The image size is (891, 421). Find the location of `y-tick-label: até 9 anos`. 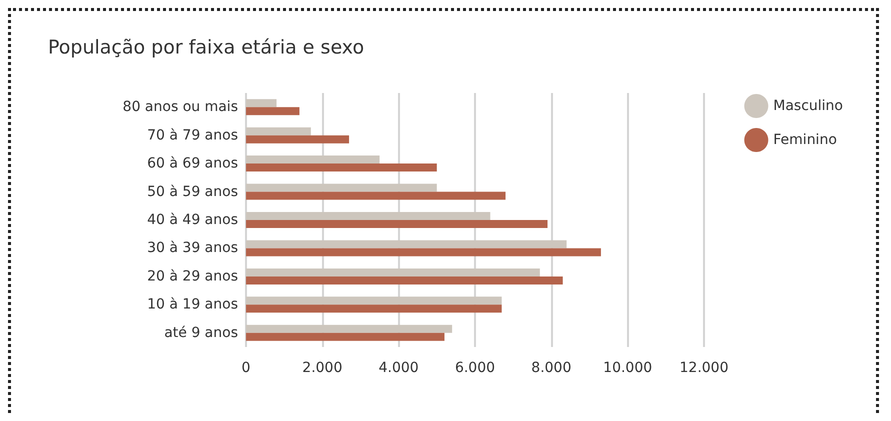

y-tick-label: até 9 anos is located at coordinates (201, 332).